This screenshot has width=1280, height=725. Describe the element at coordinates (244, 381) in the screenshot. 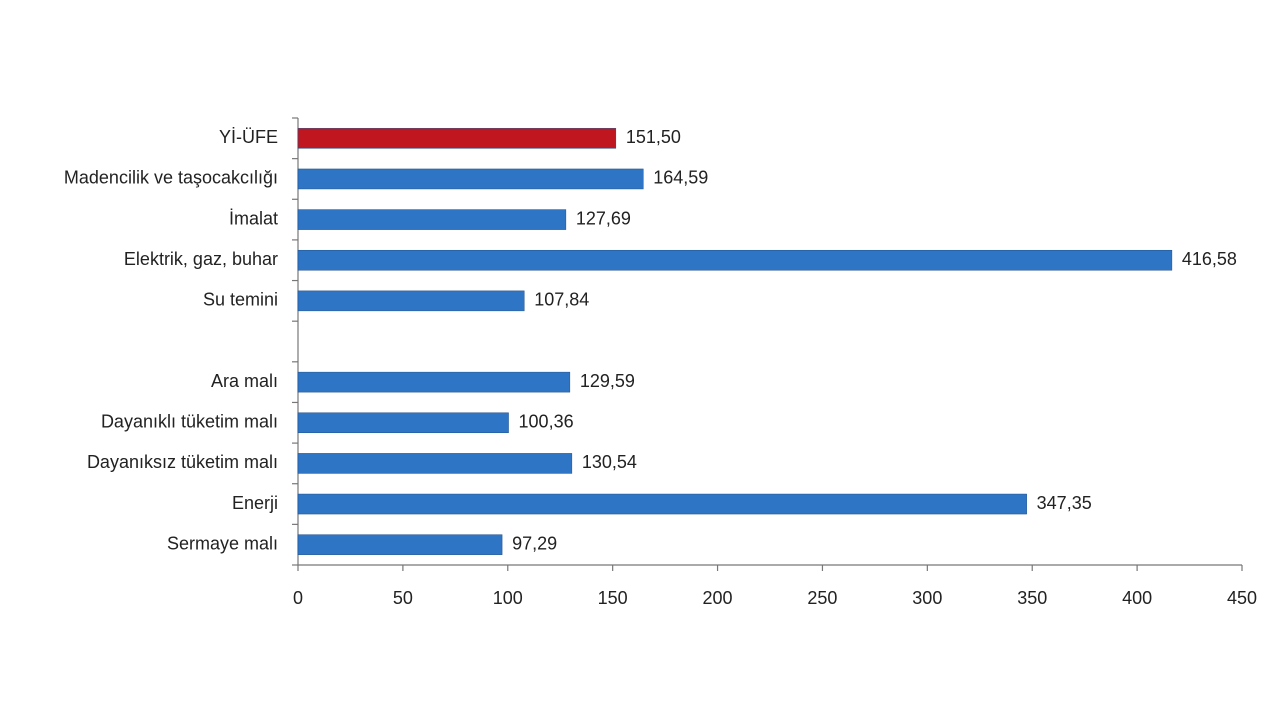

I see `y-tick-label: Ara malı` at that location.